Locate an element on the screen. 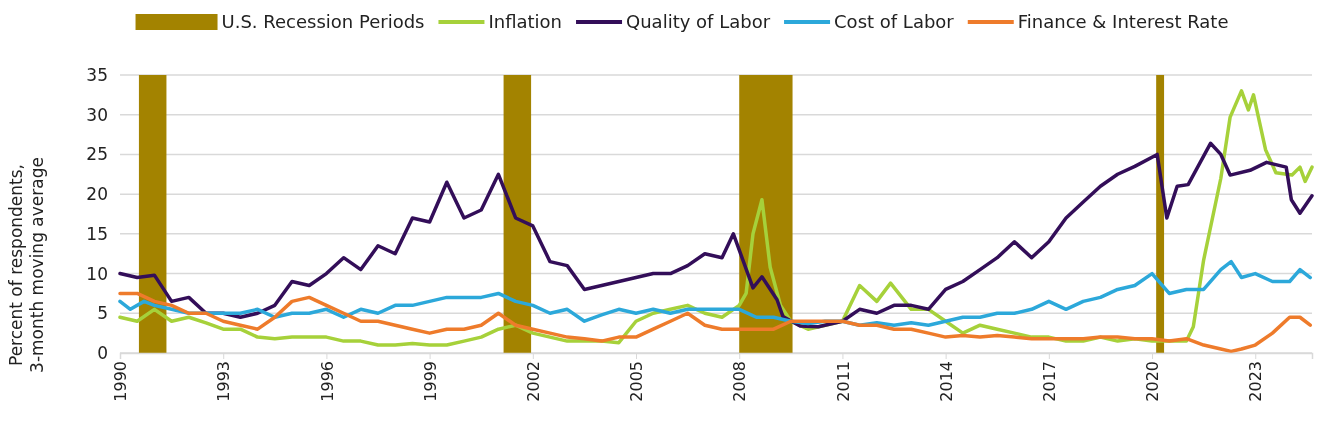  legend-label: Cost of Labor is located at coordinates (894, 22).